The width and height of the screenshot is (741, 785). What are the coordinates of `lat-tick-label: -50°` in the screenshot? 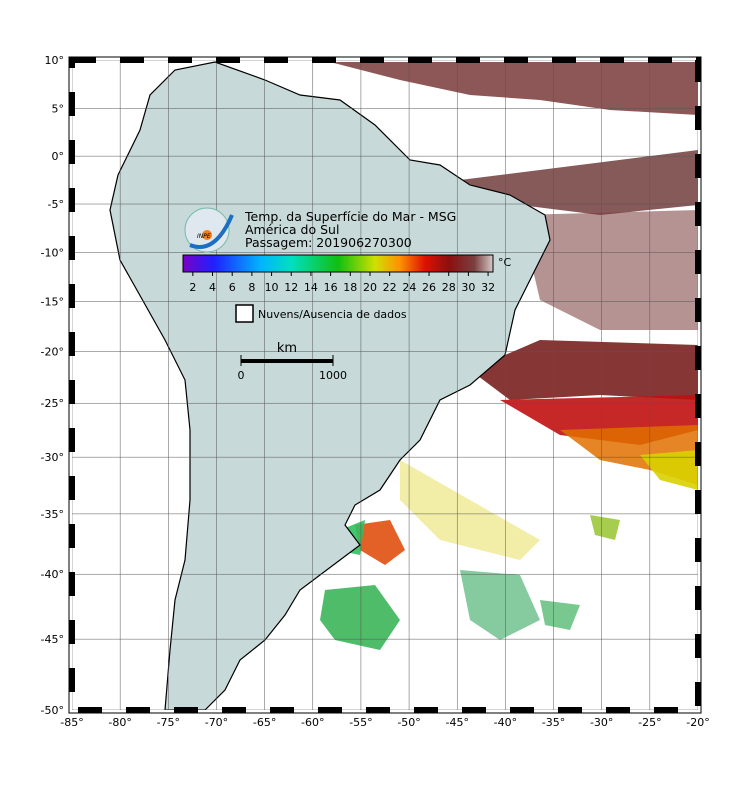 It's located at (52, 710).